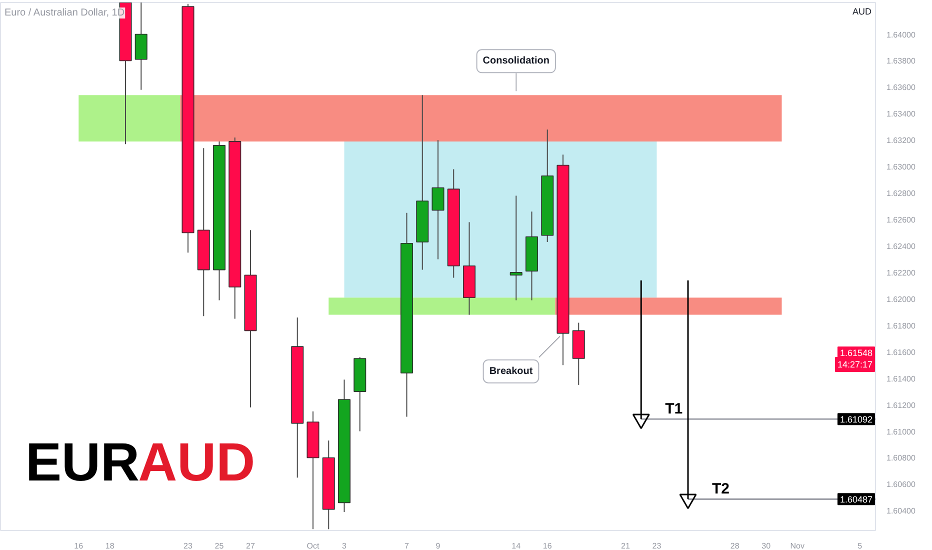 Image resolution: width=932 pixels, height=550 pixels. I want to click on y-tick-label: 1.60400, so click(901, 511).